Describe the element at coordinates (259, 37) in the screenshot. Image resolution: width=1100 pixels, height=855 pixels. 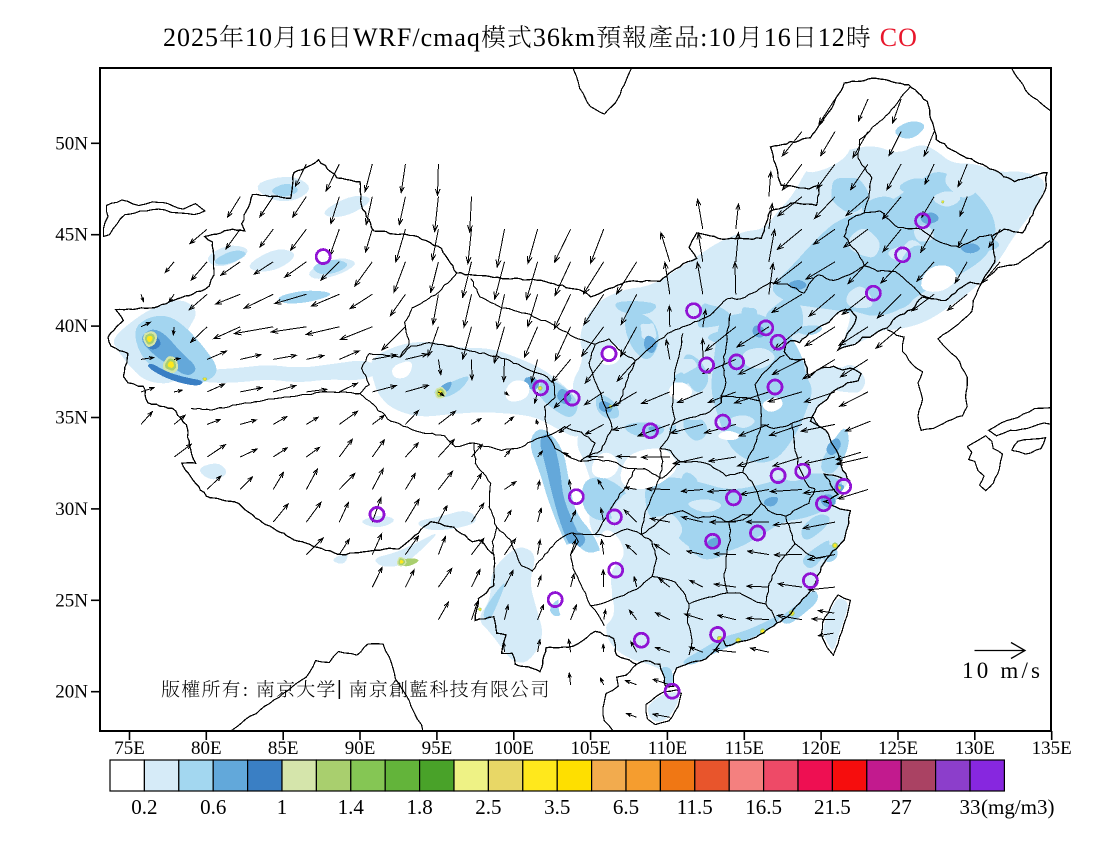
I see `svg-text: 10` at that location.